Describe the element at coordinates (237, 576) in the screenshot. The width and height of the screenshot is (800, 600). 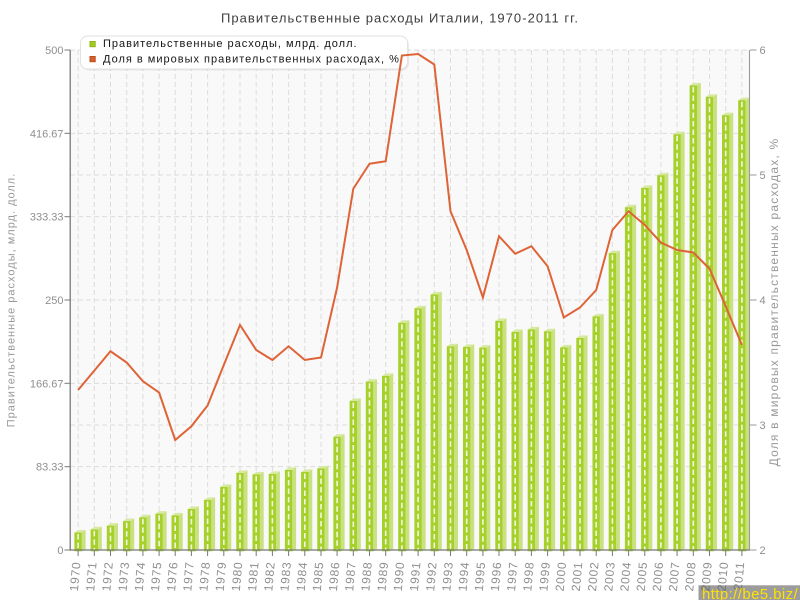
I see `svg-text: 1980` at that location.